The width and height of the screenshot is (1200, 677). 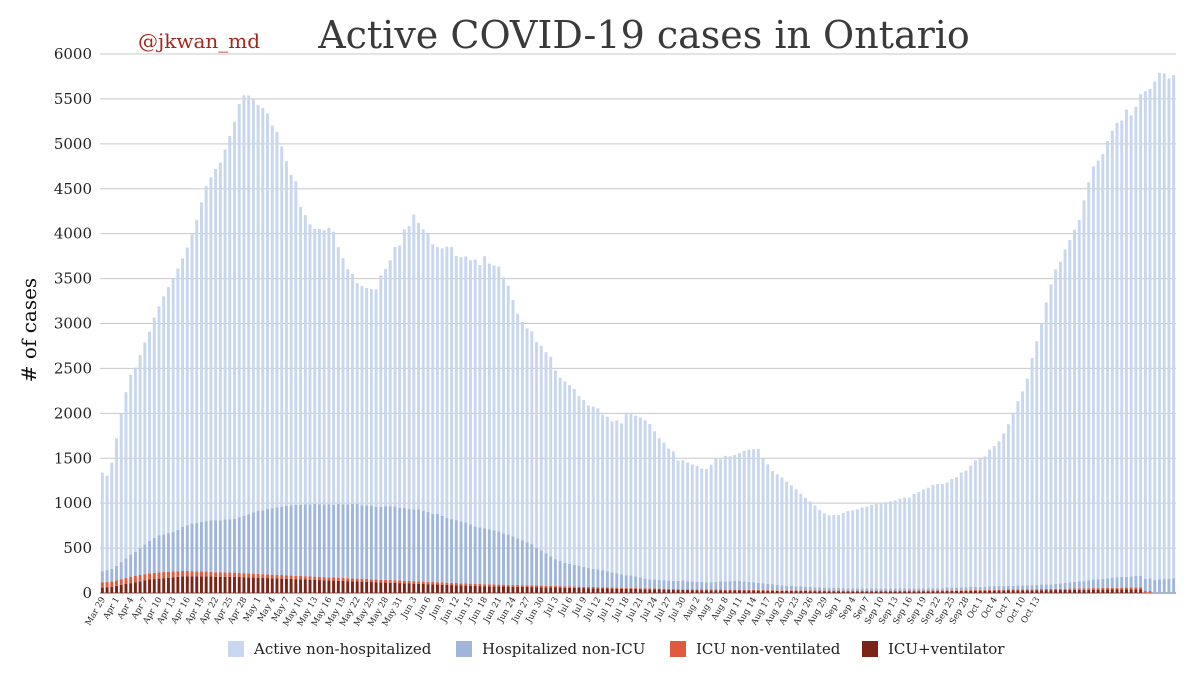 What do you see at coordinates (73, 458) in the screenshot?
I see `y-tick-label: 1500` at bounding box center [73, 458].